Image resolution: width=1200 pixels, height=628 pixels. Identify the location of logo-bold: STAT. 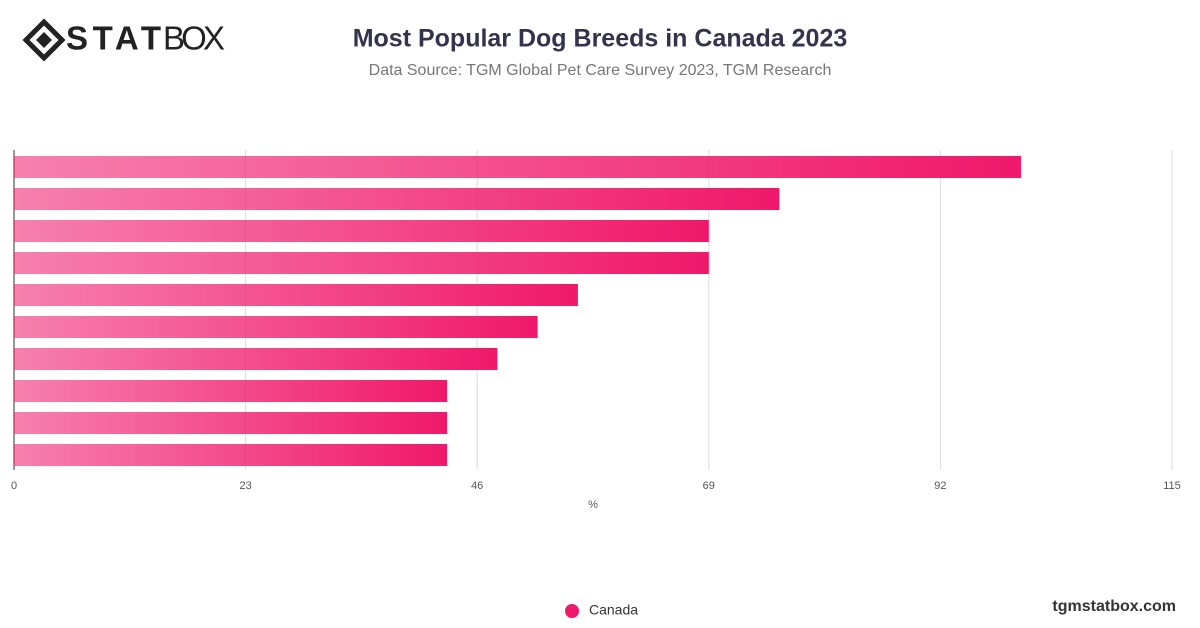
(113, 38).